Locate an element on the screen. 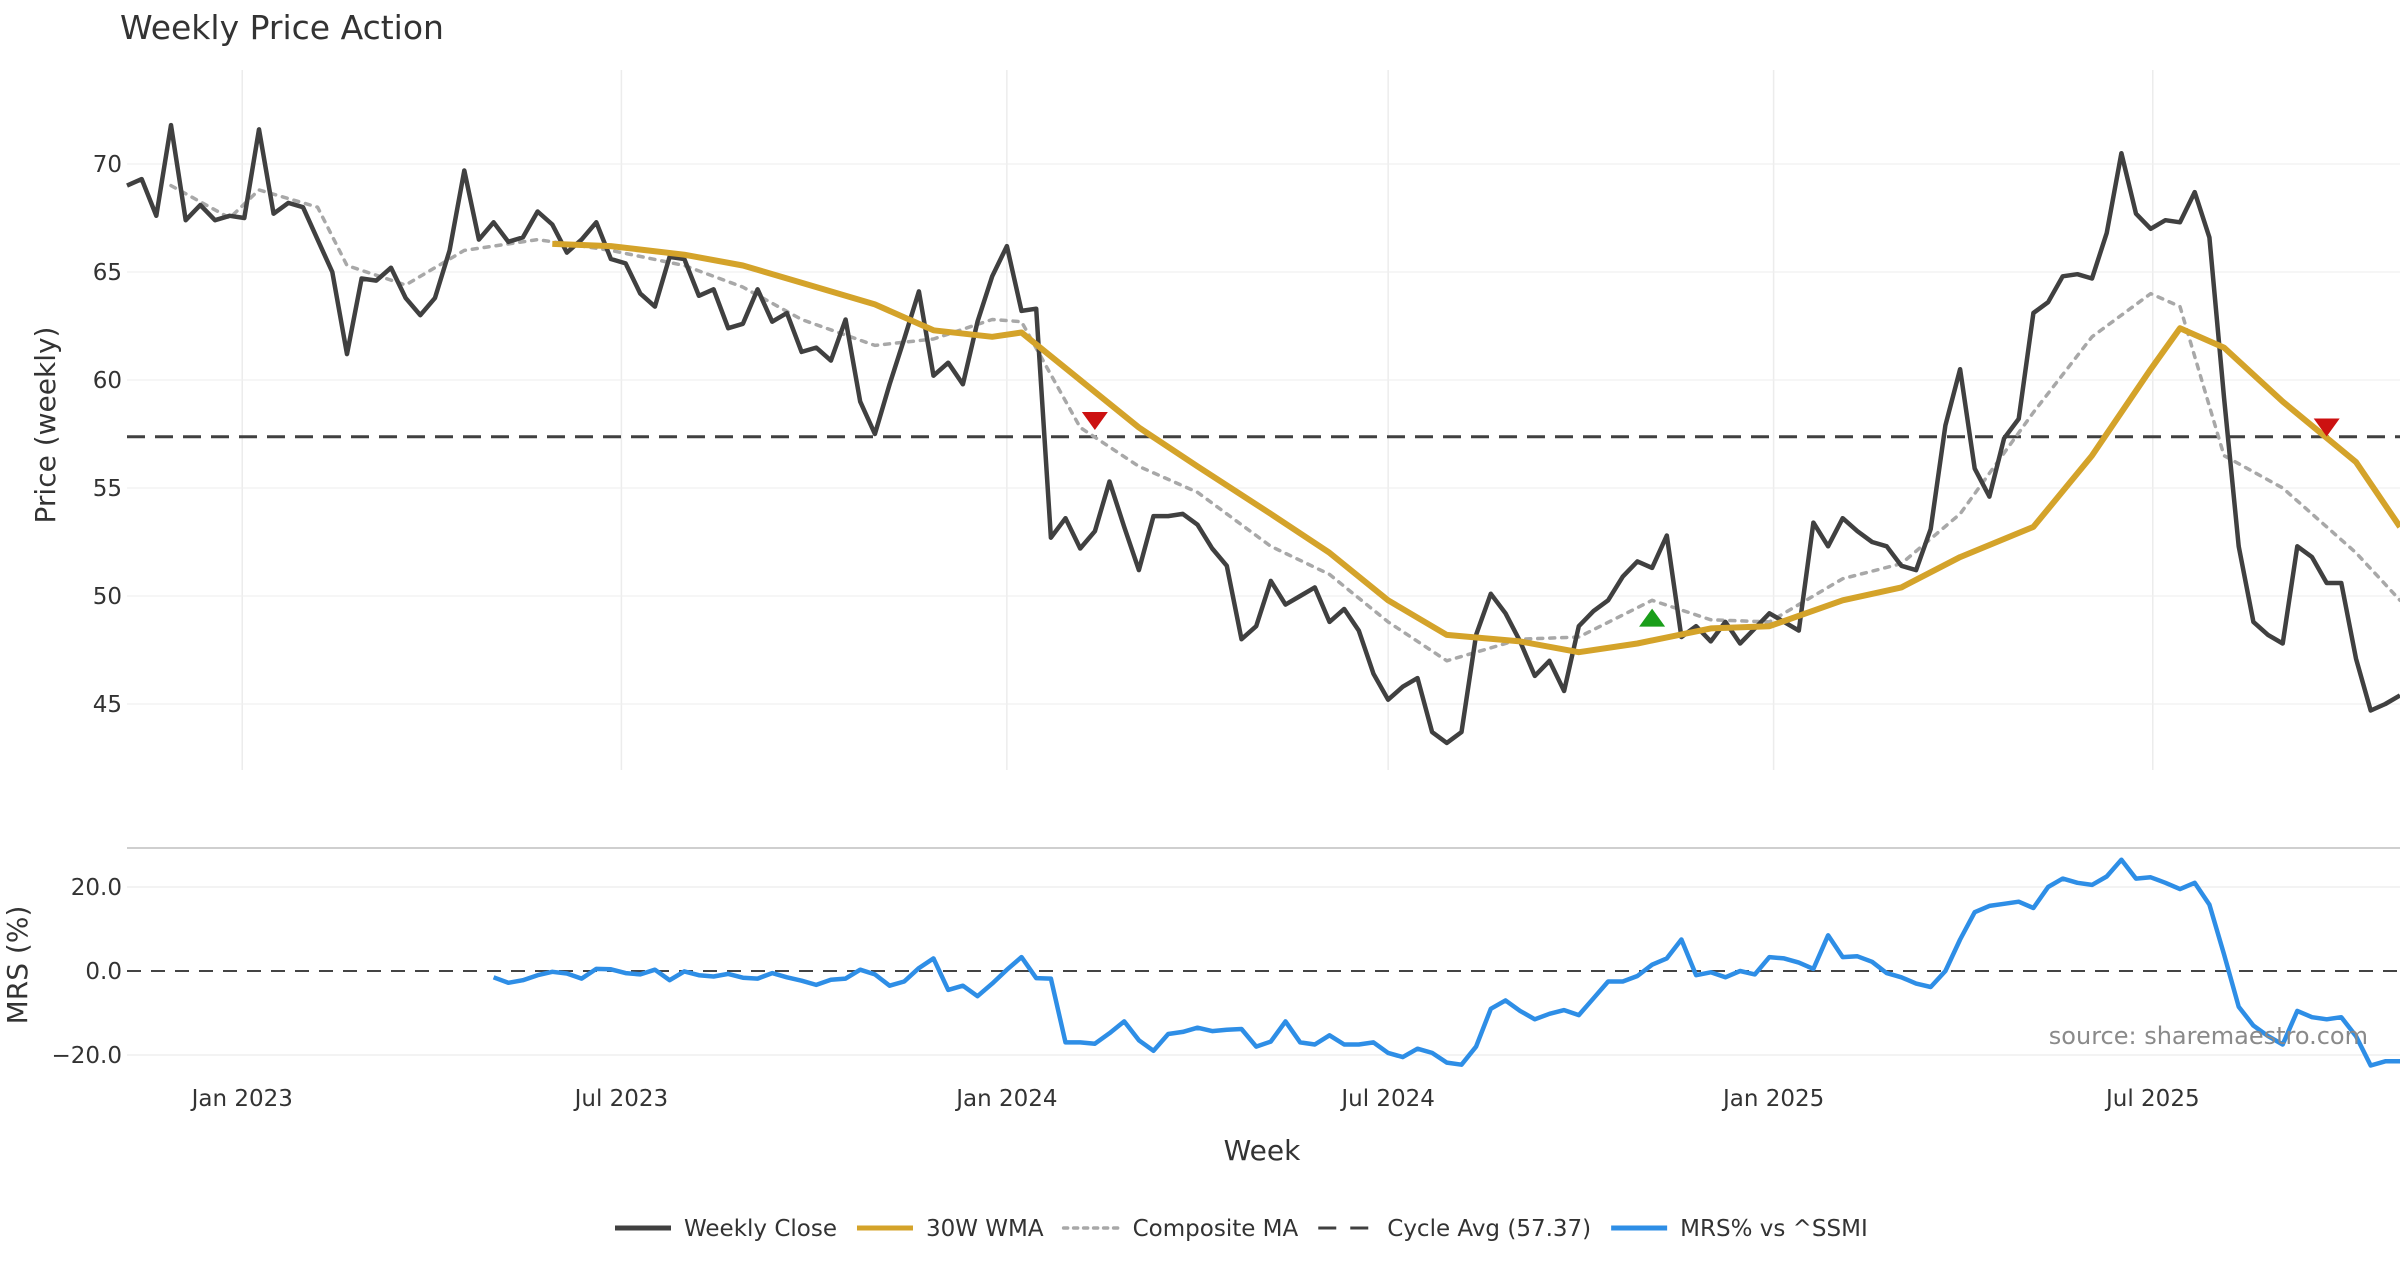  mrs-line is located at coordinates (1446, 962).